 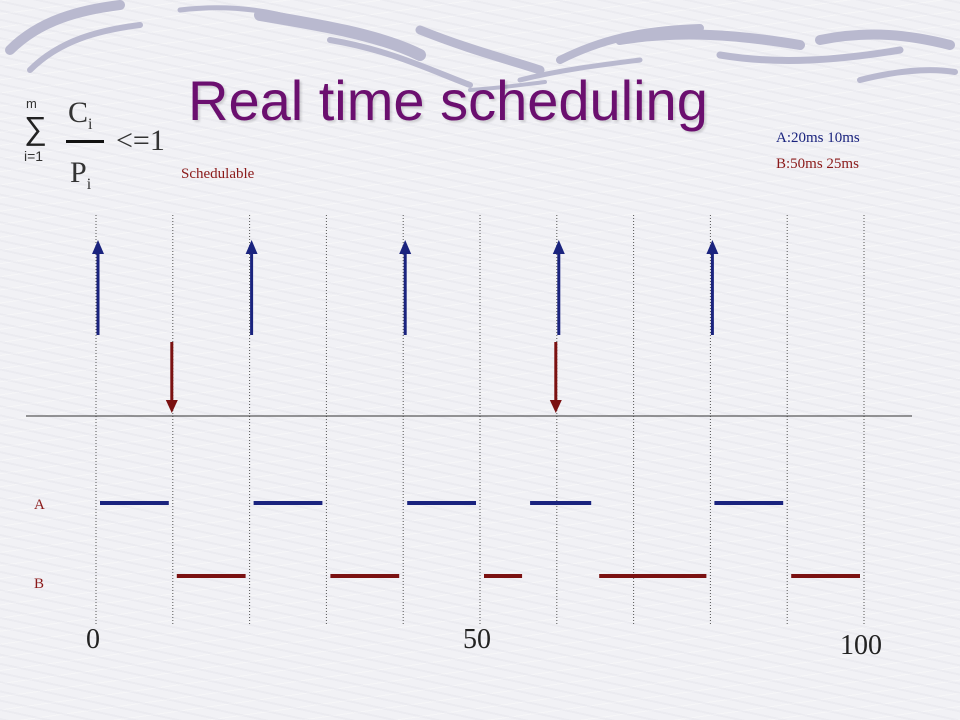 I want to click on axis-label-50: 50, so click(x=477, y=639).